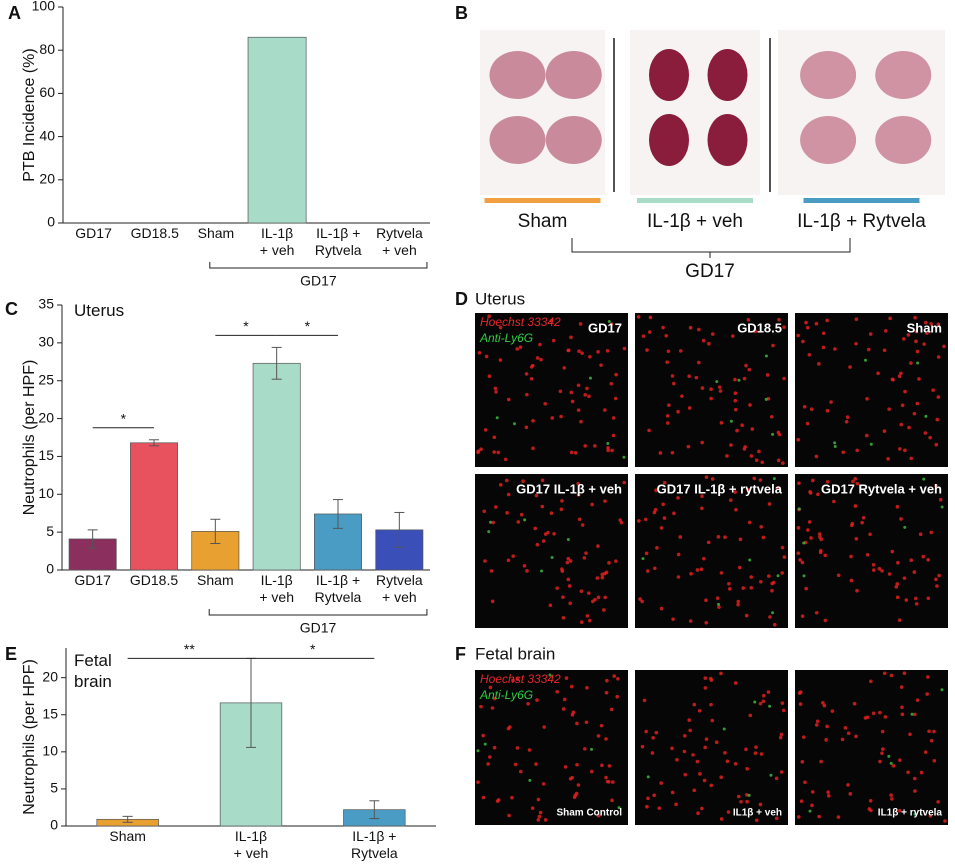 The height and width of the screenshot is (866, 955). What do you see at coordinates (710, 271) in the screenshot?
I see `bracket-label: GD17` at bounding box center [710, 271].